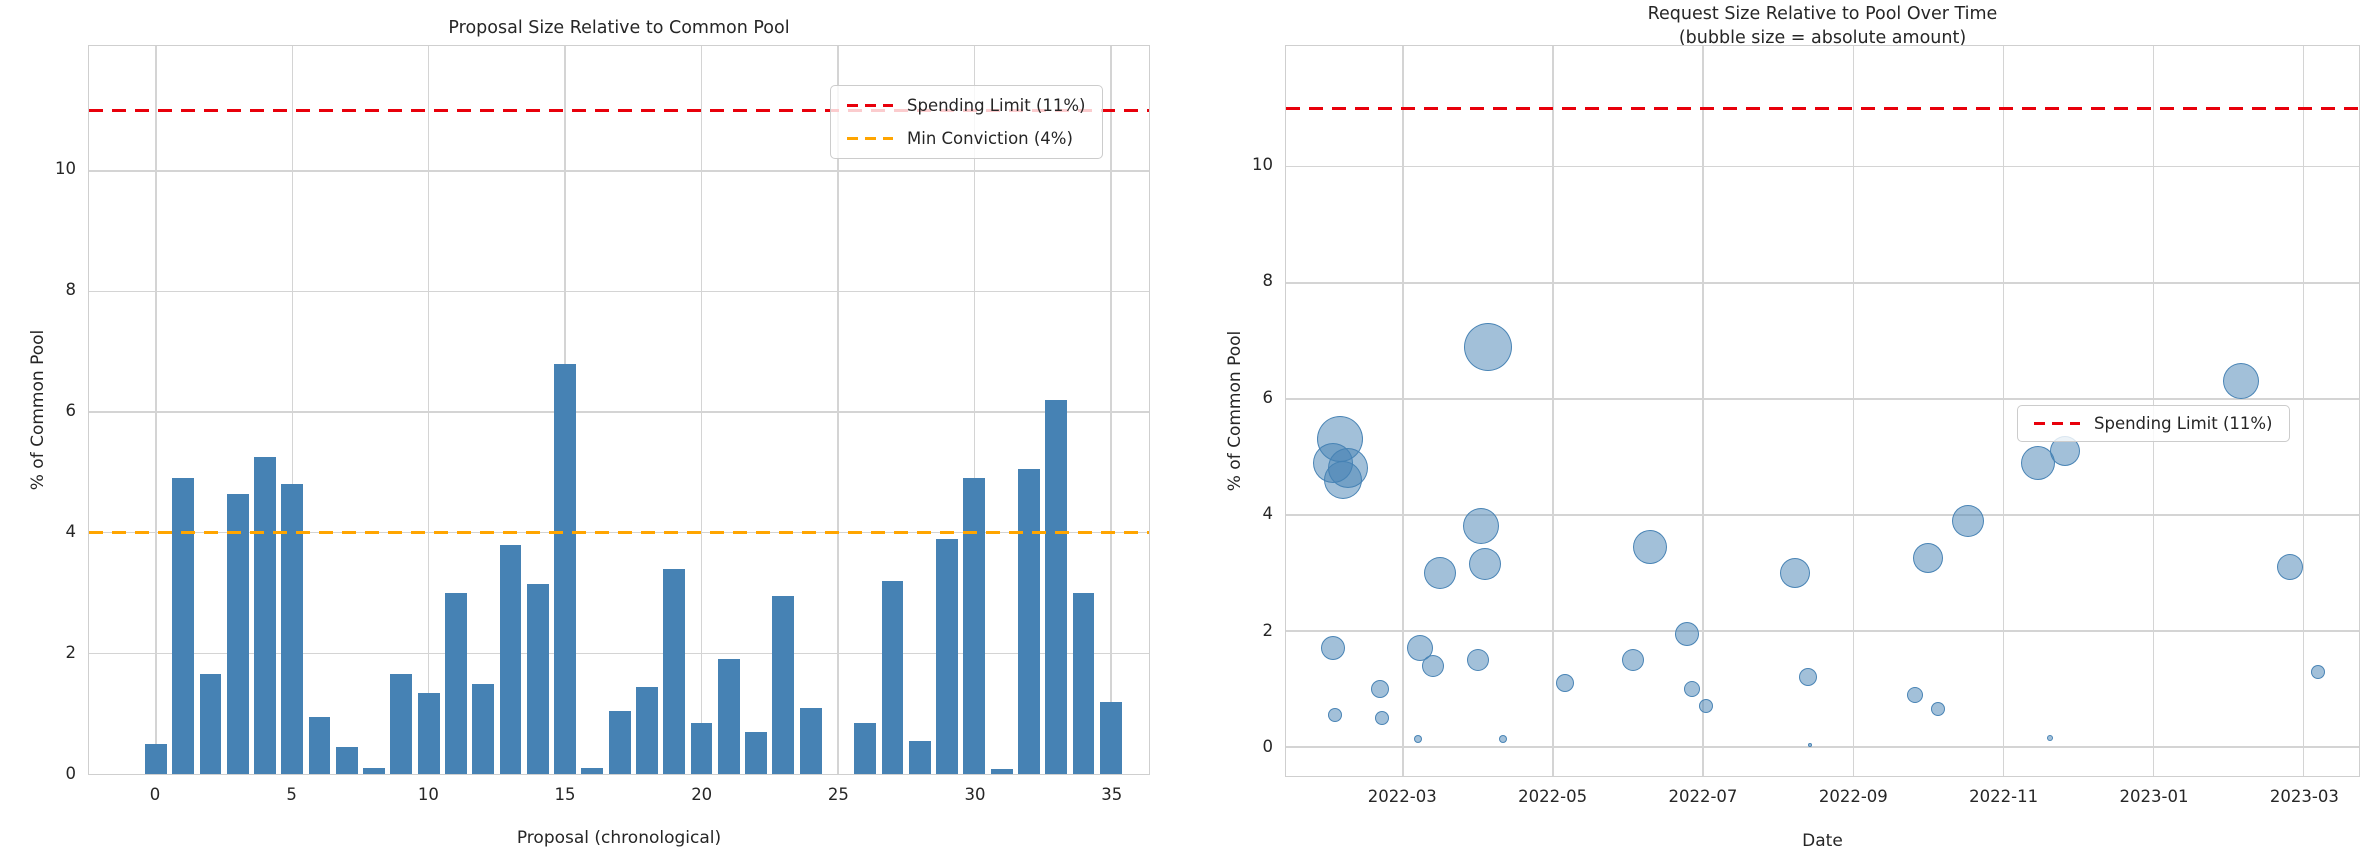 This screenshot has width=2373, height=868. What do you see at coordinates (619, 28) in the screenshot?
I see `left-chart-title: Proposal Size Relative to Common Pool` at bounding box center [619, 28].